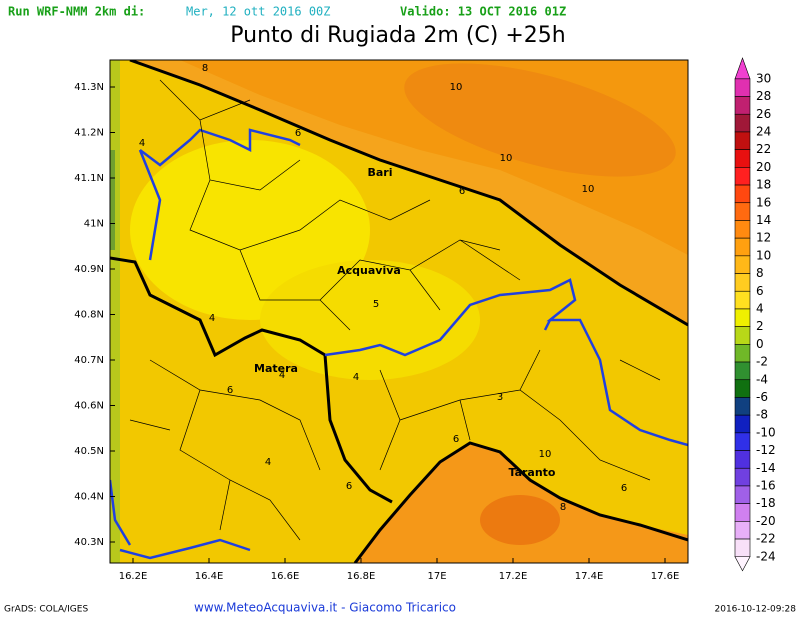 The height and width of the screenshot is (618, 800). I want to click on lat-label: 41.1N, so click(89, 178).